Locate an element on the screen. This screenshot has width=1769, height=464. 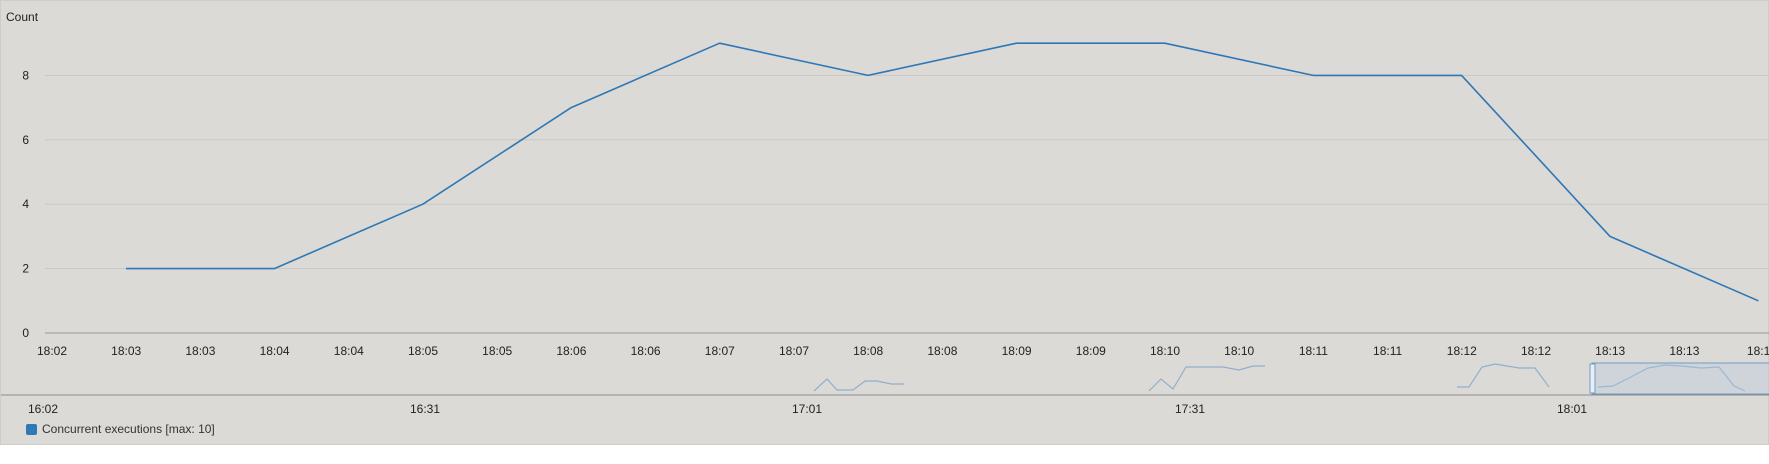
y-axis-label: Count is located at coordinates (22, 17).